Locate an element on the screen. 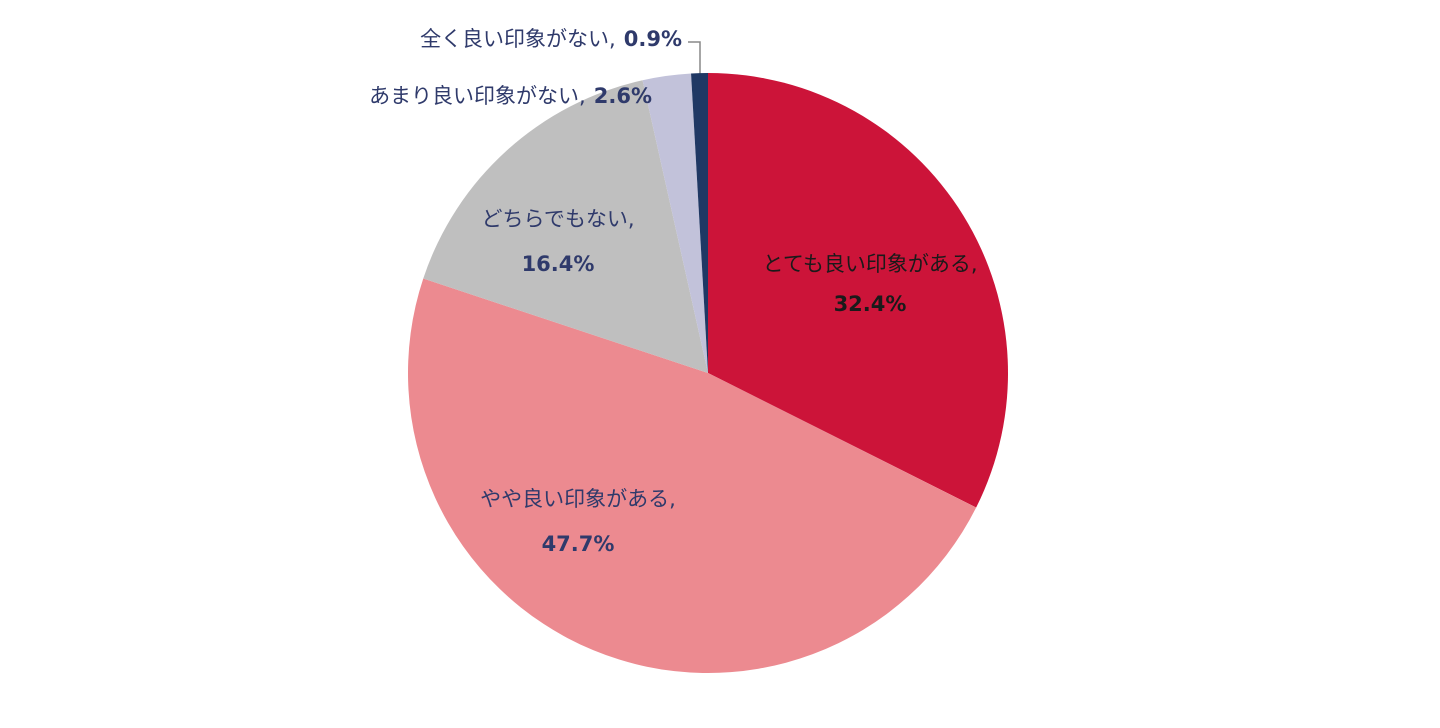 This screenshot has height=728, width=1440. leader-line is located at coordinates (694, 57).